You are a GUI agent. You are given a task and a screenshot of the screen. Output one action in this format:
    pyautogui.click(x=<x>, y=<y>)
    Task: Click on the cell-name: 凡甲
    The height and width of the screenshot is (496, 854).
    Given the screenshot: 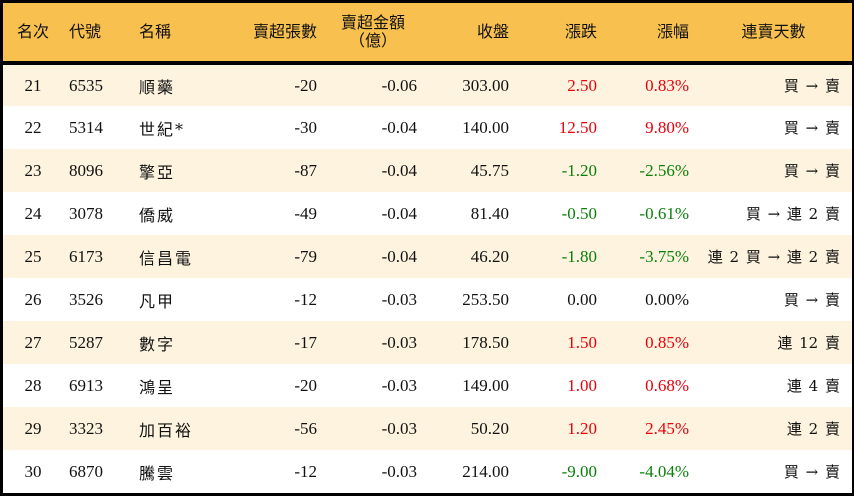 What is the action you would take?
    pyautogui.click(x=157, y=301)
    